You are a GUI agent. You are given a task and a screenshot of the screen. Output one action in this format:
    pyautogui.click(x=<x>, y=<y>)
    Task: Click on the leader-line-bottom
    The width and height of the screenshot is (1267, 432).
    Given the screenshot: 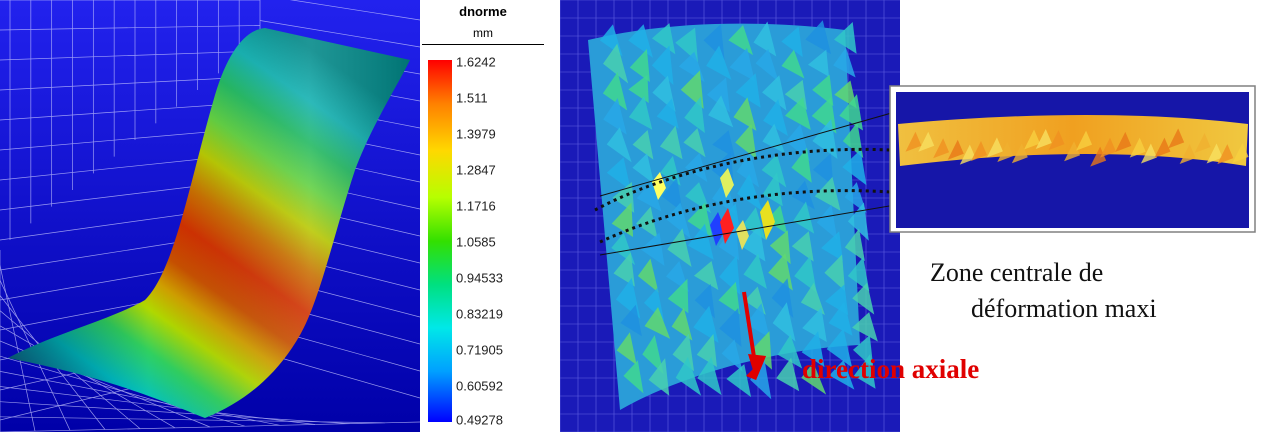 What is the action you would take?
    pyautogui.click(x=747, y=230)
    